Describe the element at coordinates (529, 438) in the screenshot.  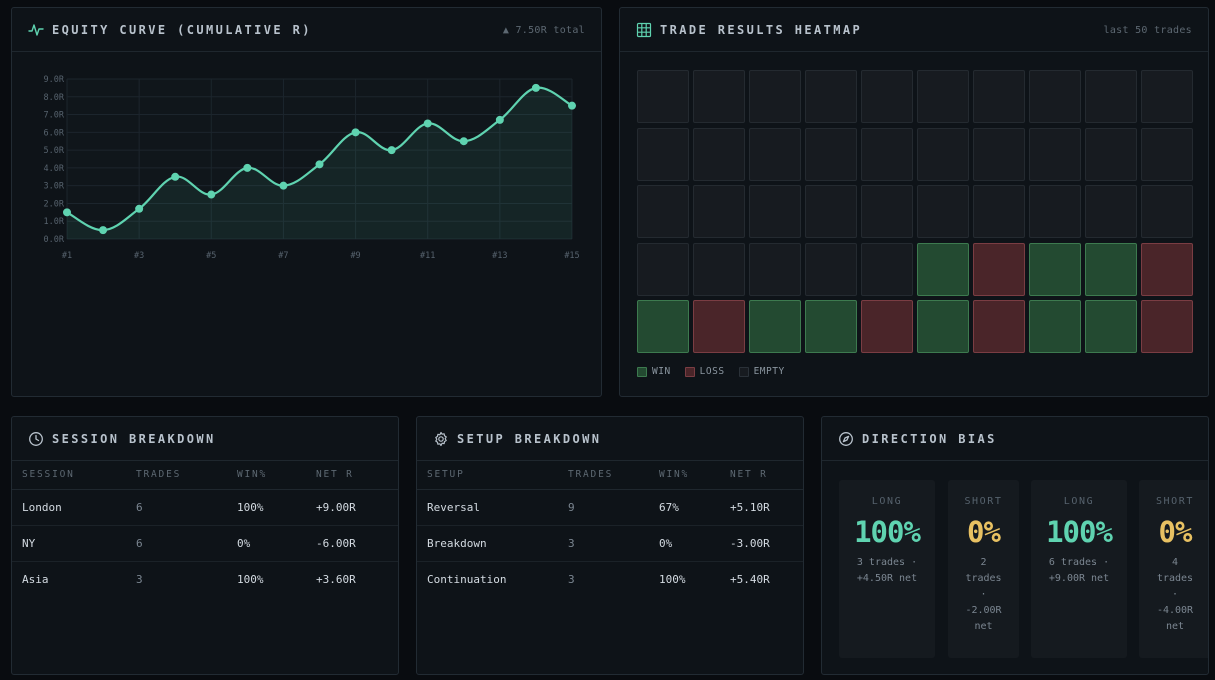
I see `setup-breakdown-title: SETUP BREAKDOWN` at that location.